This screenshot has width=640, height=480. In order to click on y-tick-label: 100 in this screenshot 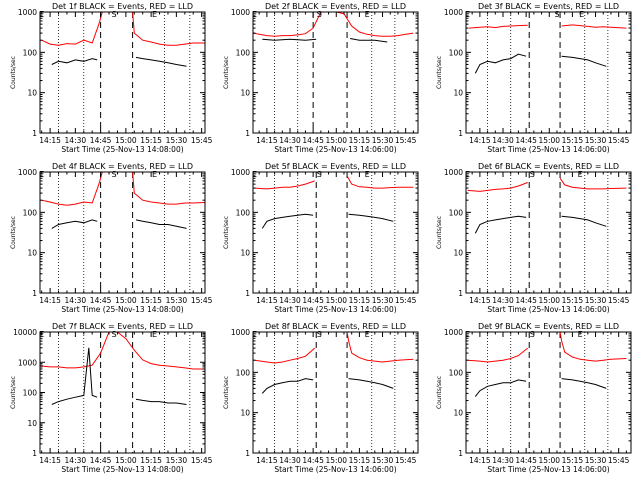, I will do `click(243, 372)`.